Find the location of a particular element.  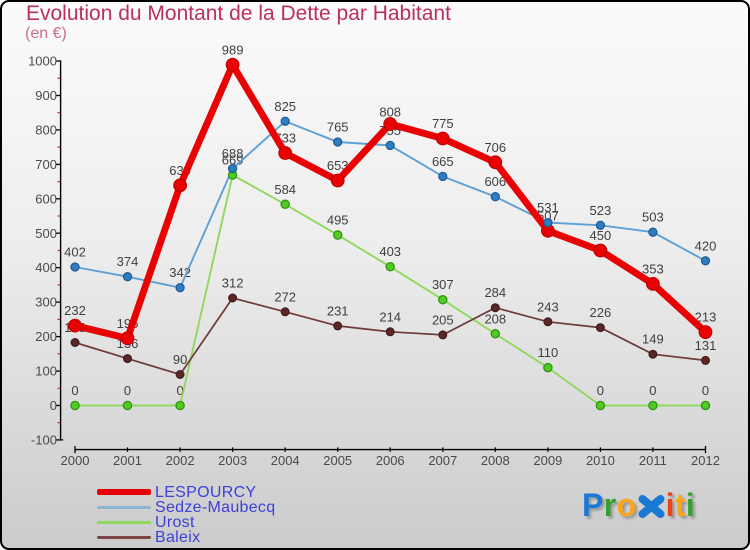

svg-text: 131 is located at coordinates (706, 345).